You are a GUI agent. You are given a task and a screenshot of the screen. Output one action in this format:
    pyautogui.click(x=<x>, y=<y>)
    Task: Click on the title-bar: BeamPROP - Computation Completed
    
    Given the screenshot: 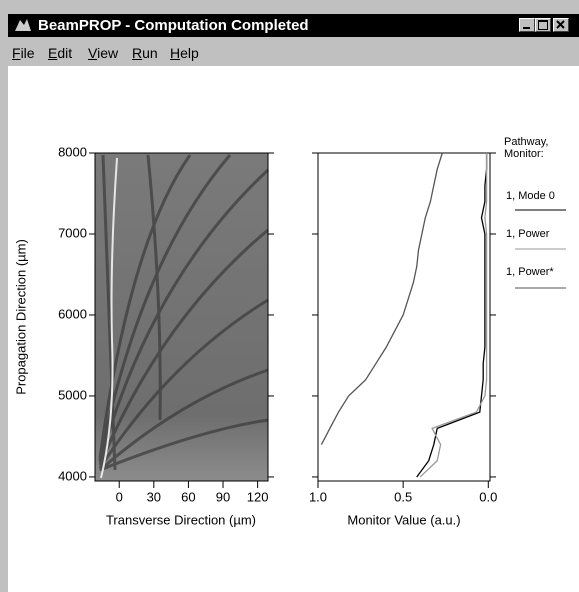 What is the action you would take?
    pyautogui.click(x=293, y=25)
    